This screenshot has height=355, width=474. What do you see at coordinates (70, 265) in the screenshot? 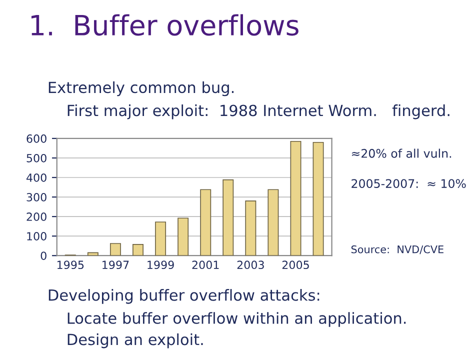
I see `x-tick-label: 1995` at bounding box center [70, 265].